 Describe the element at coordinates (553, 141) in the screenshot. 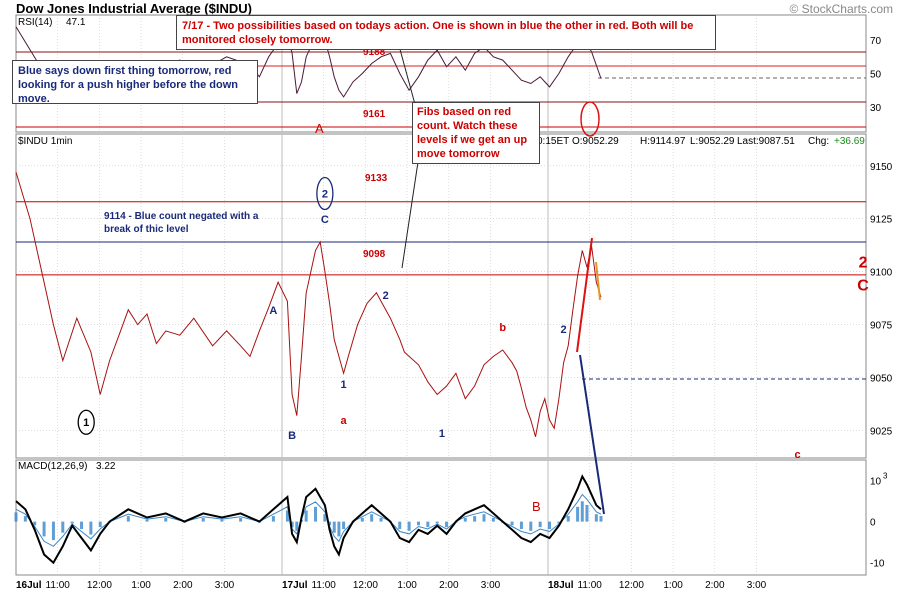

I see `readout-time: 0:15ET` at that location.